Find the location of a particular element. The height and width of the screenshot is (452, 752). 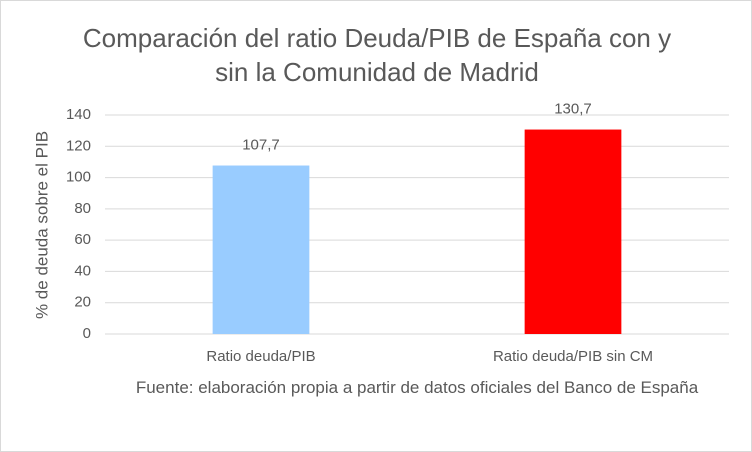

x-tick-label: Ratio deuda/PIB is located at coordinates (260, 356).